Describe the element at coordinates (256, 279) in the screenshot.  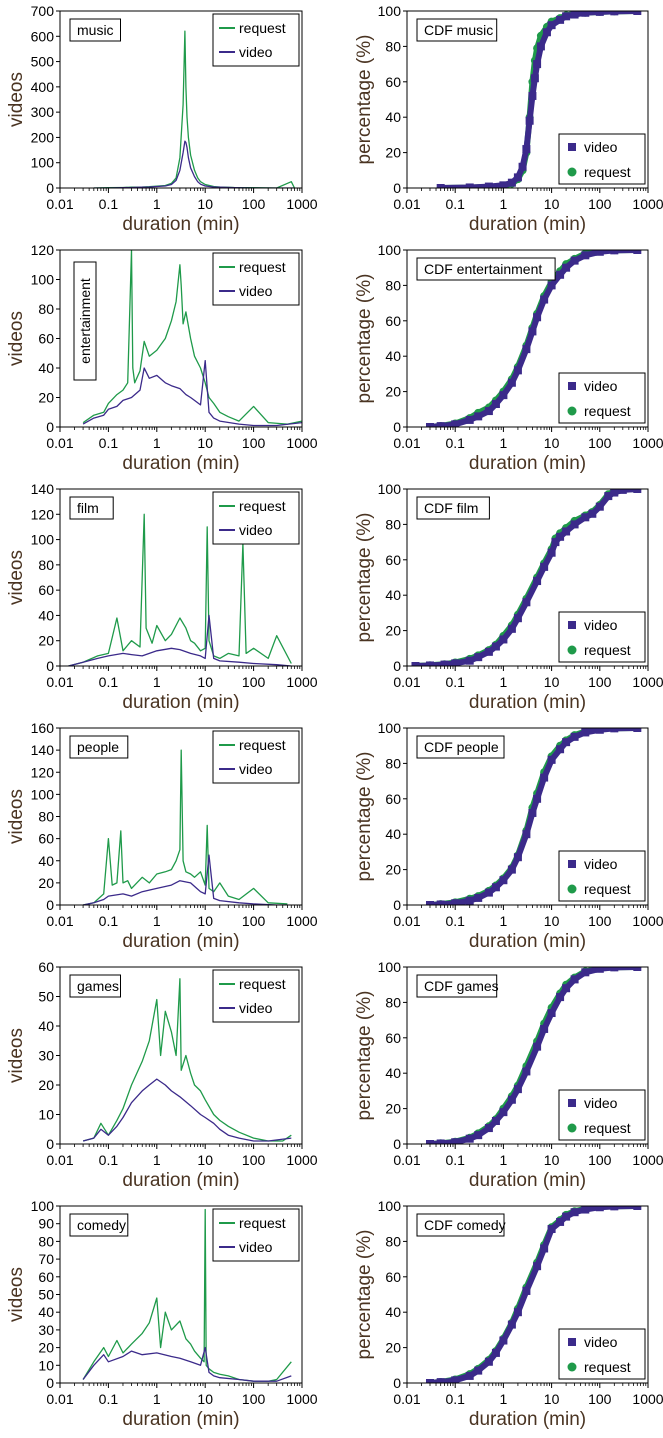
I see `hist-entertainment-legend-box` at that location.